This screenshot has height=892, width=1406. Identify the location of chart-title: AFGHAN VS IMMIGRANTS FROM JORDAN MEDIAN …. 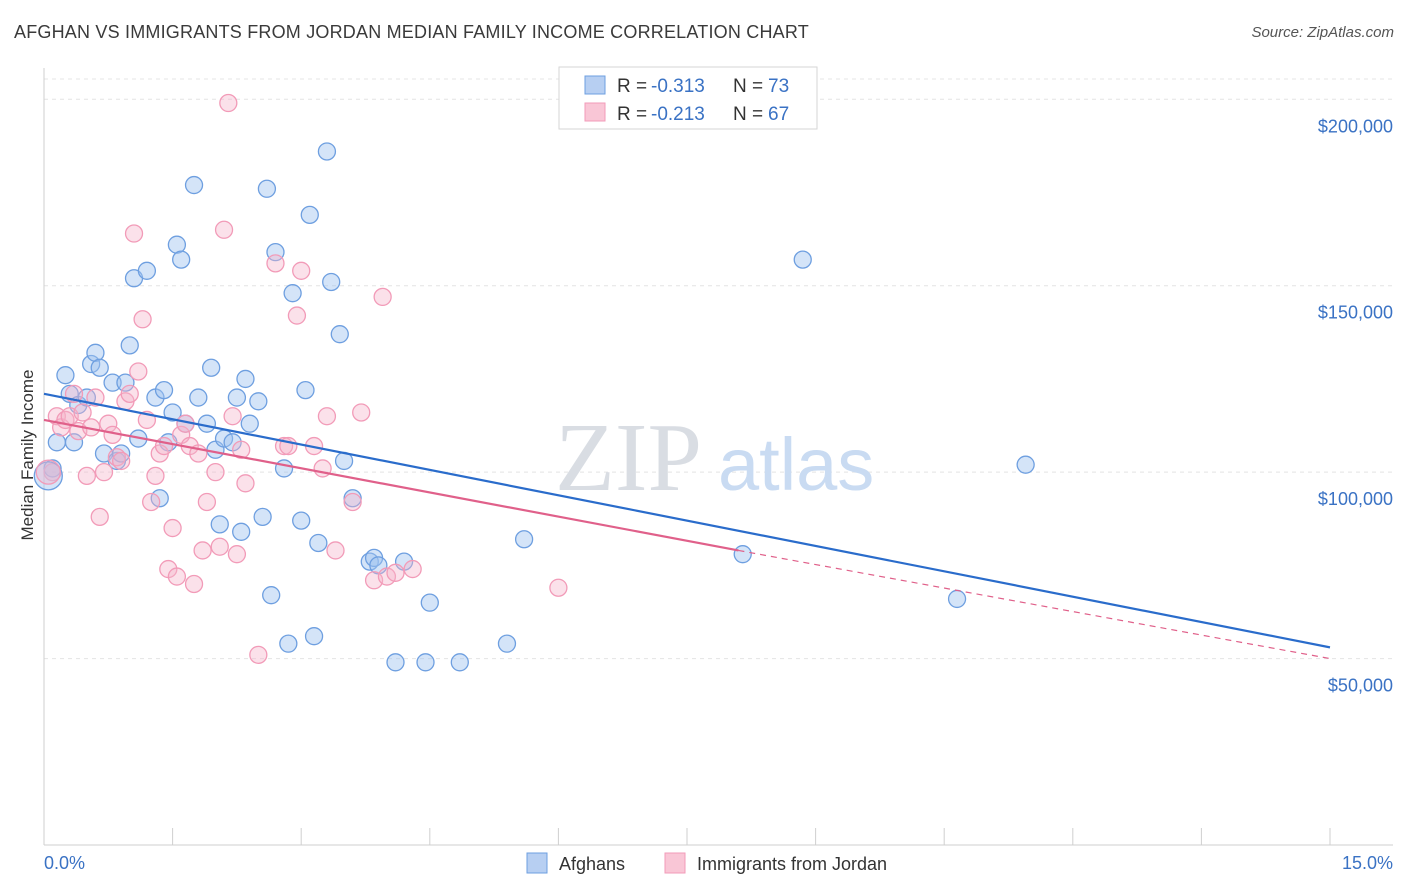
(411, 32).